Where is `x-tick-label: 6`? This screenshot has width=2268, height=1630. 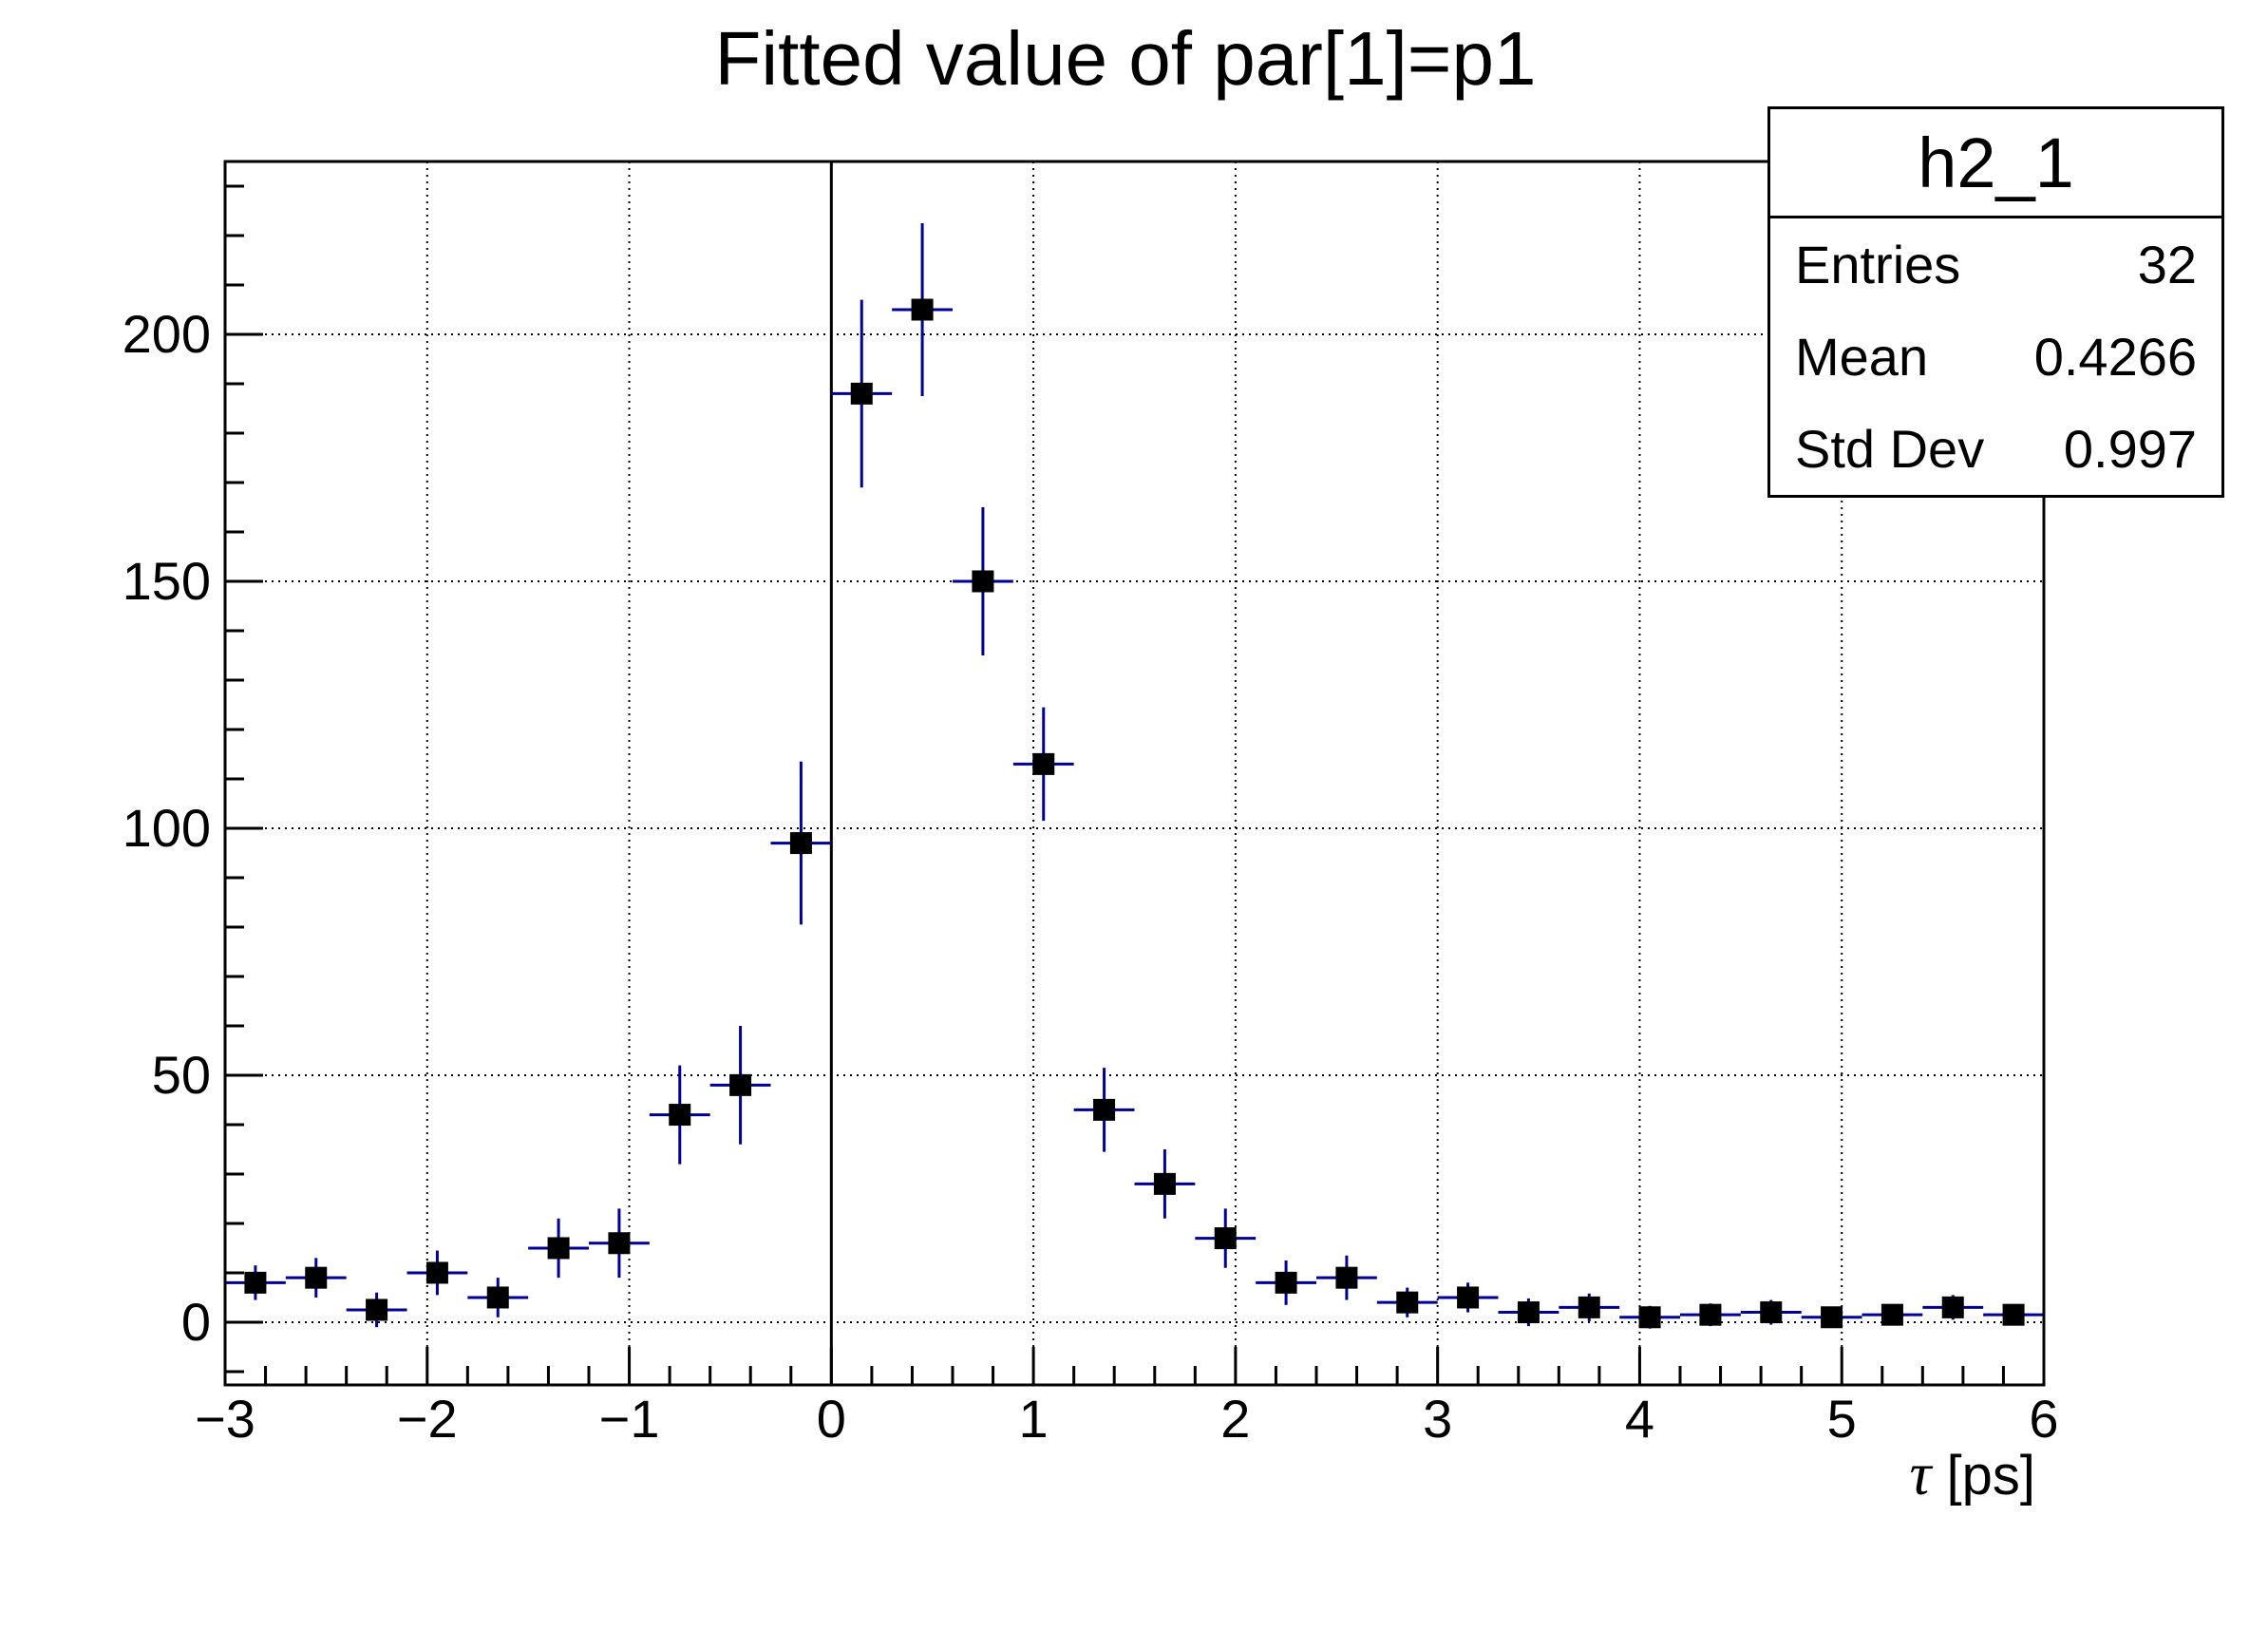
x-tick-label: 6 is located at coordinates (2044, 1419).